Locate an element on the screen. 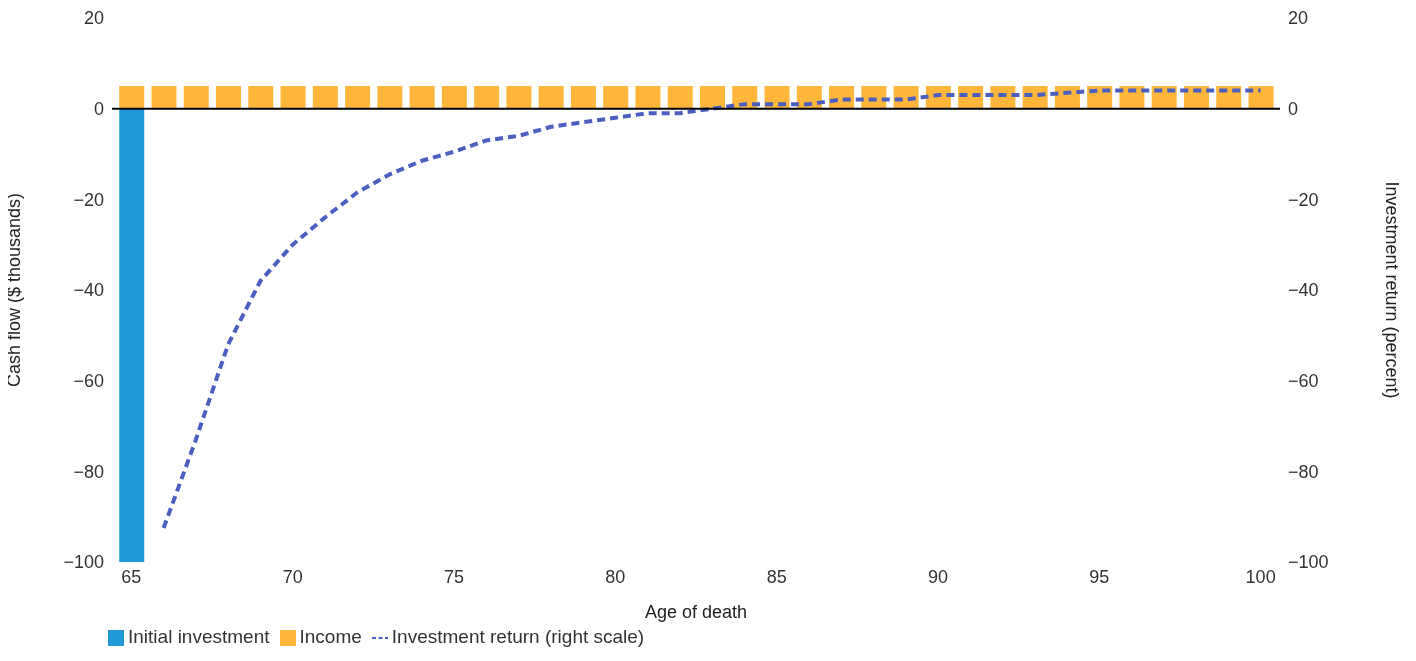  y2-tick-label: −40 is located at coordinates (1303, 290).